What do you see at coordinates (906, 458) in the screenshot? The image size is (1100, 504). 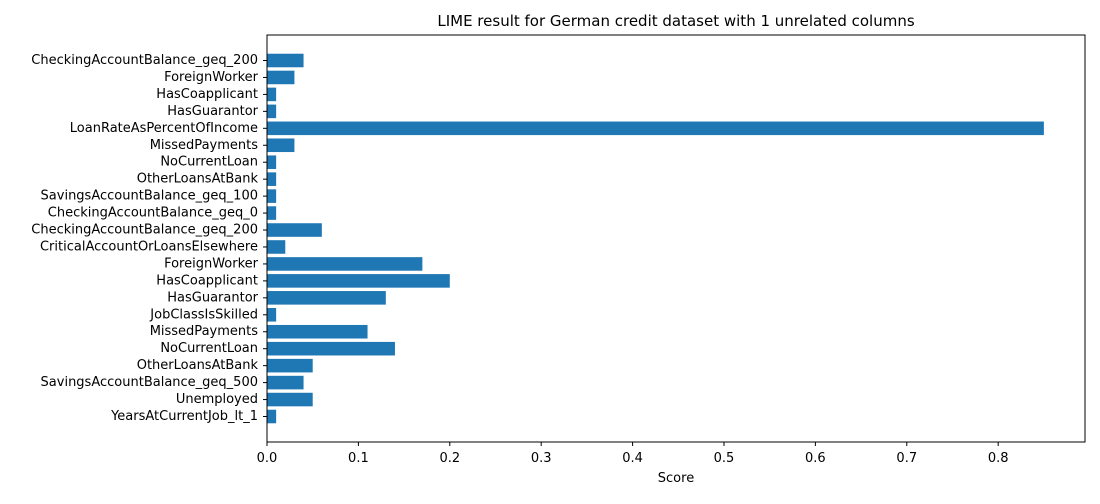 I see `x-tick-label-7: 0.7` at bounding box center [906, 458].